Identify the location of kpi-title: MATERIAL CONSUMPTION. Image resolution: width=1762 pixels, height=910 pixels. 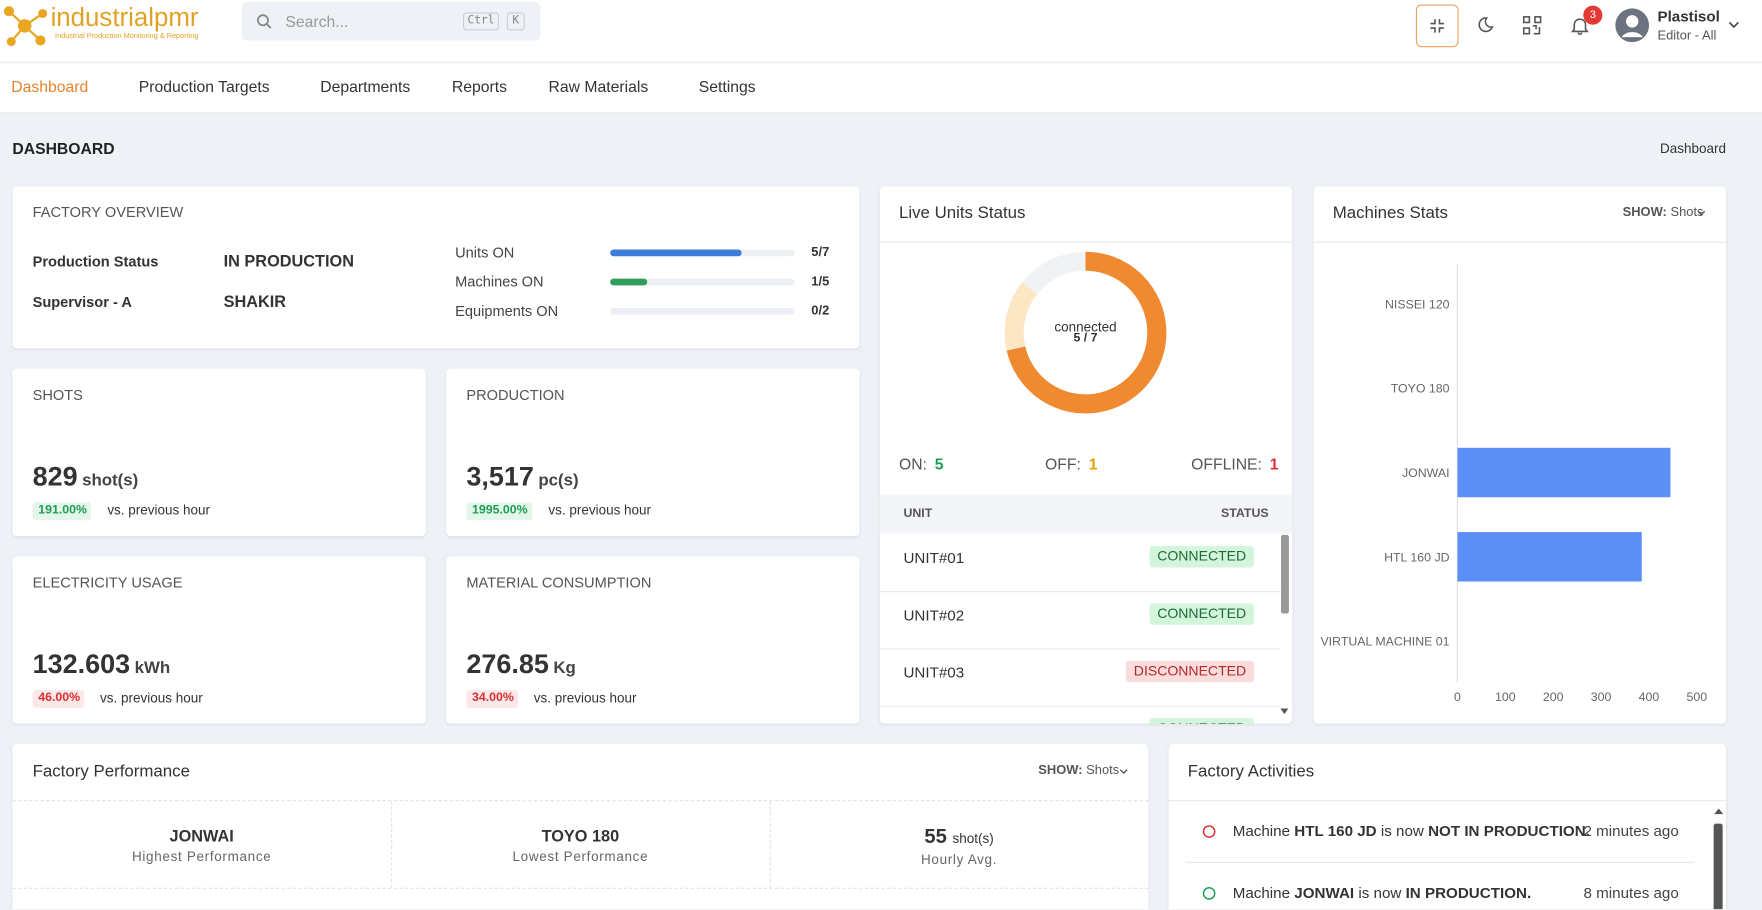
(559, 583).